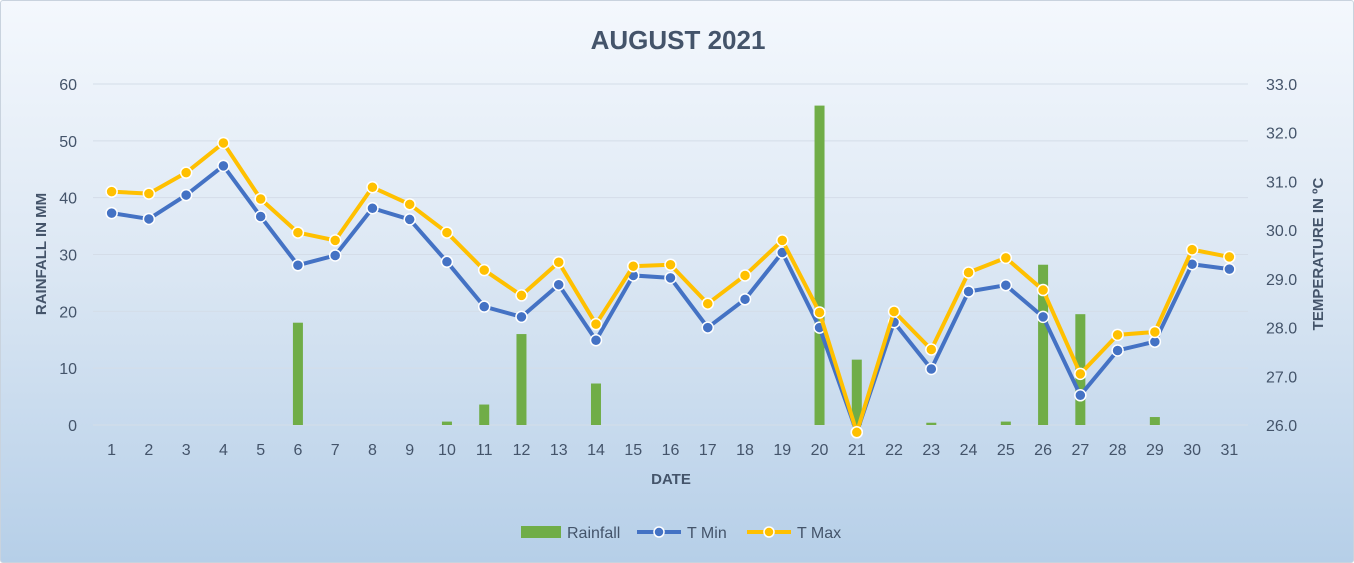 The height and width of the screenshot is (563, 1354). What do you see at coordinates (1281, 426) in the screenshot?
I see `y-right-tick-label: 26.0` at bounding box center [1281, 426].